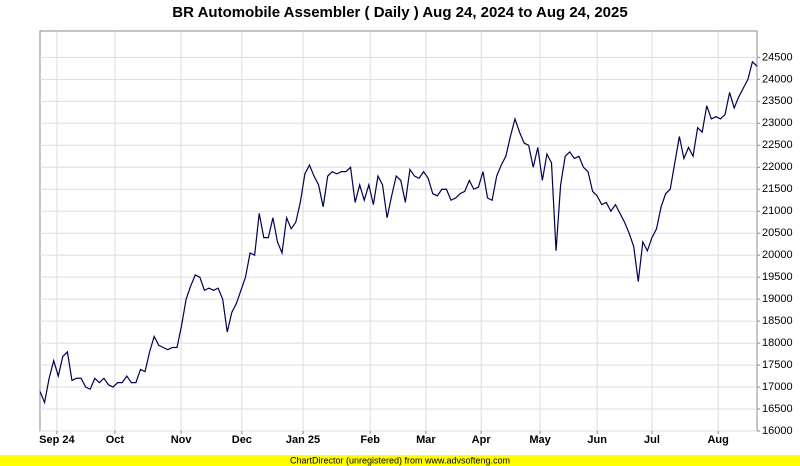  I want to click on y-tick-label: 17000, so click(777, 387).